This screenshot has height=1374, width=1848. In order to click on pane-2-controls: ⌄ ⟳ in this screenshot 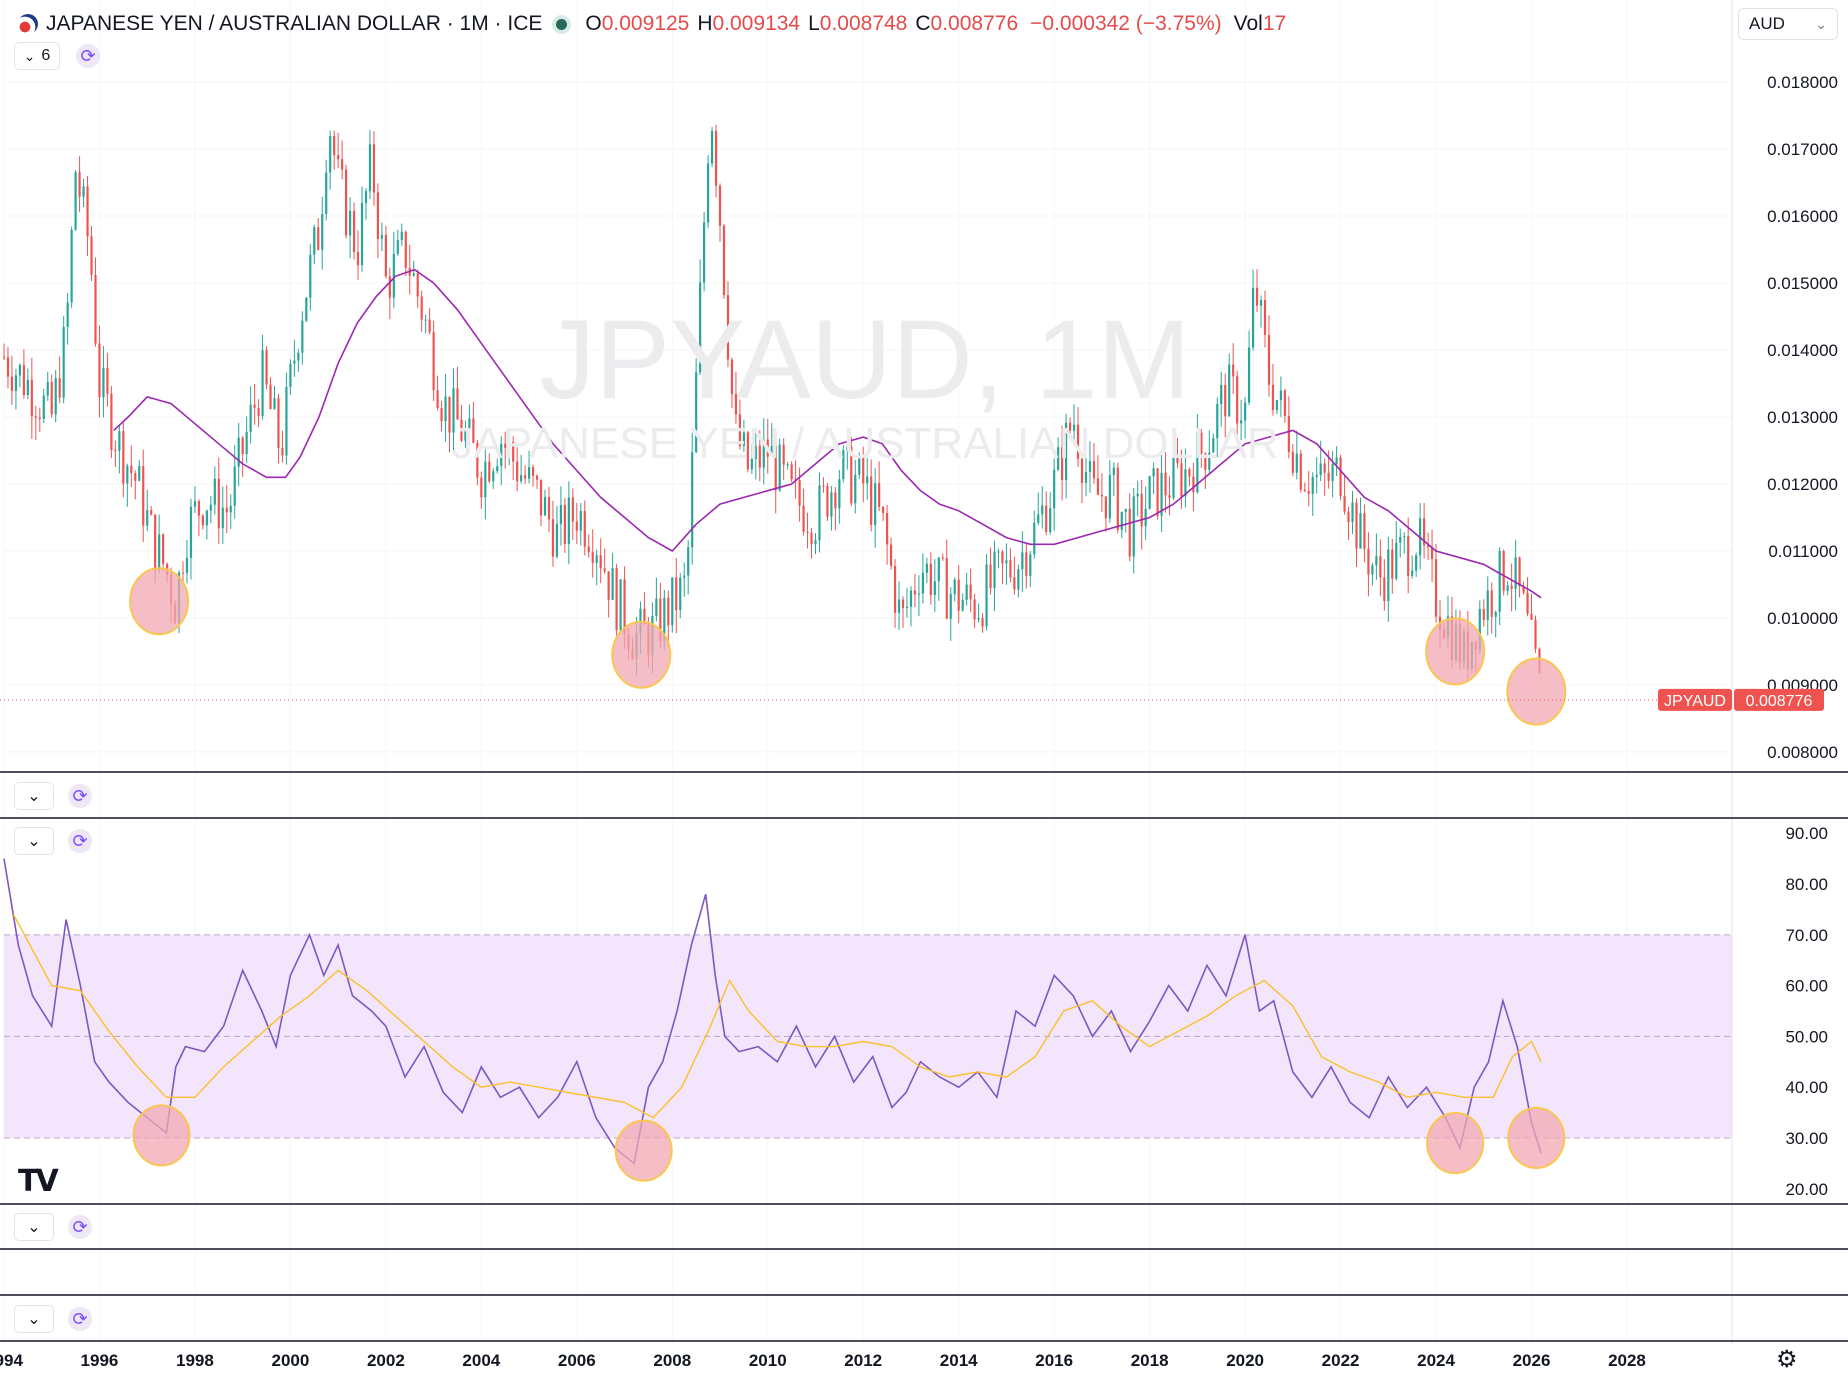, I will do `click(53, 796)`.